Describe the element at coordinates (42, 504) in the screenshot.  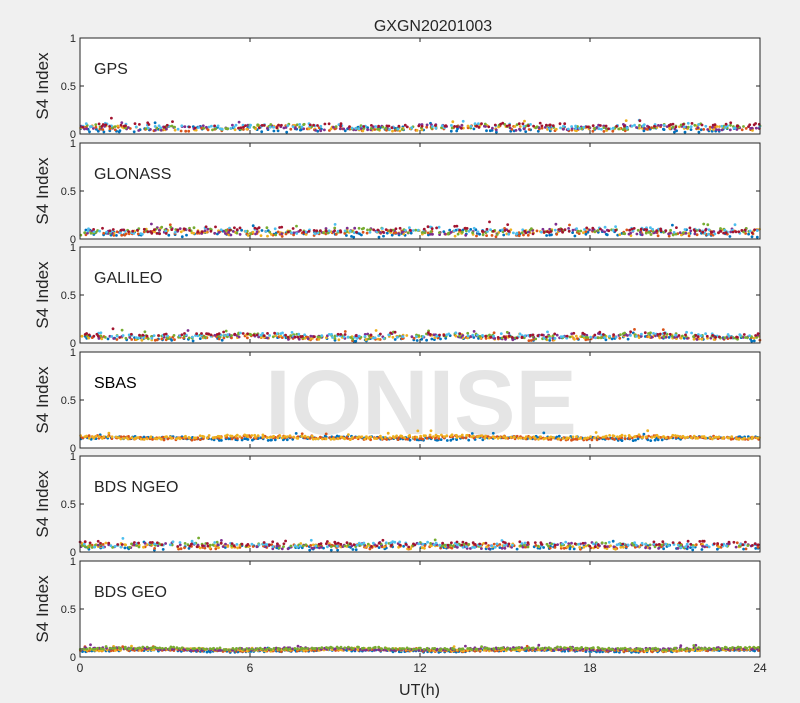
I see `y-axis-label: S4 Index` at that location.